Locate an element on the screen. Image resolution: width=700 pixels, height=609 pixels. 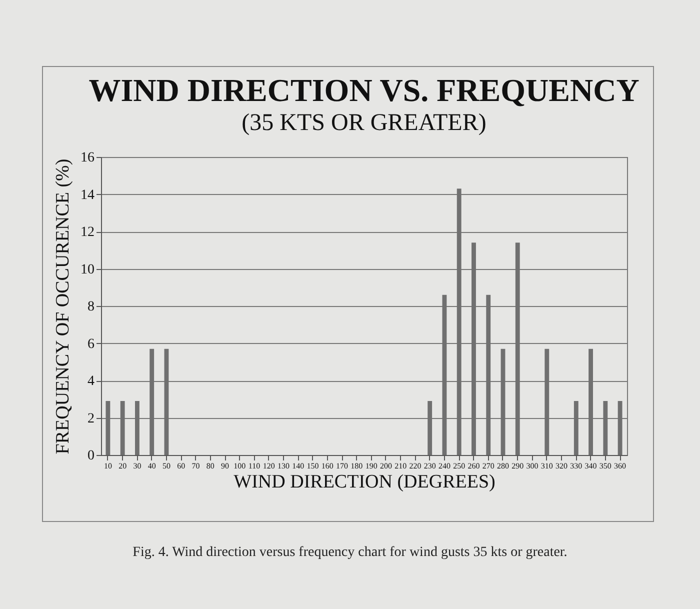
x-tick-label: 90 is located at coordinates (225, 466).